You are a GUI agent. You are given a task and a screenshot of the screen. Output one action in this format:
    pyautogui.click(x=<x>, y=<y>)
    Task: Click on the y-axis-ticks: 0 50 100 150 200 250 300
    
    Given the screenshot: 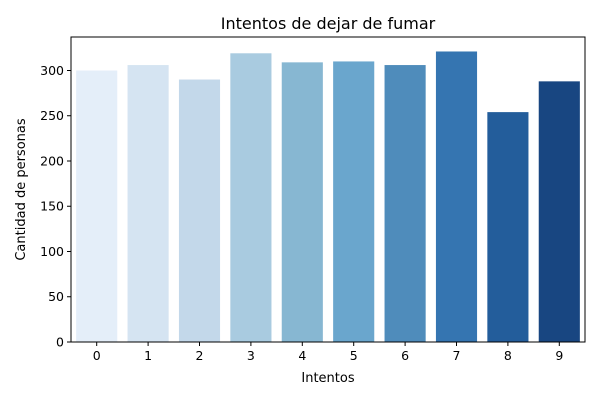 What is the action you would take?
    pyautogui.click(x=55, y=206)
    